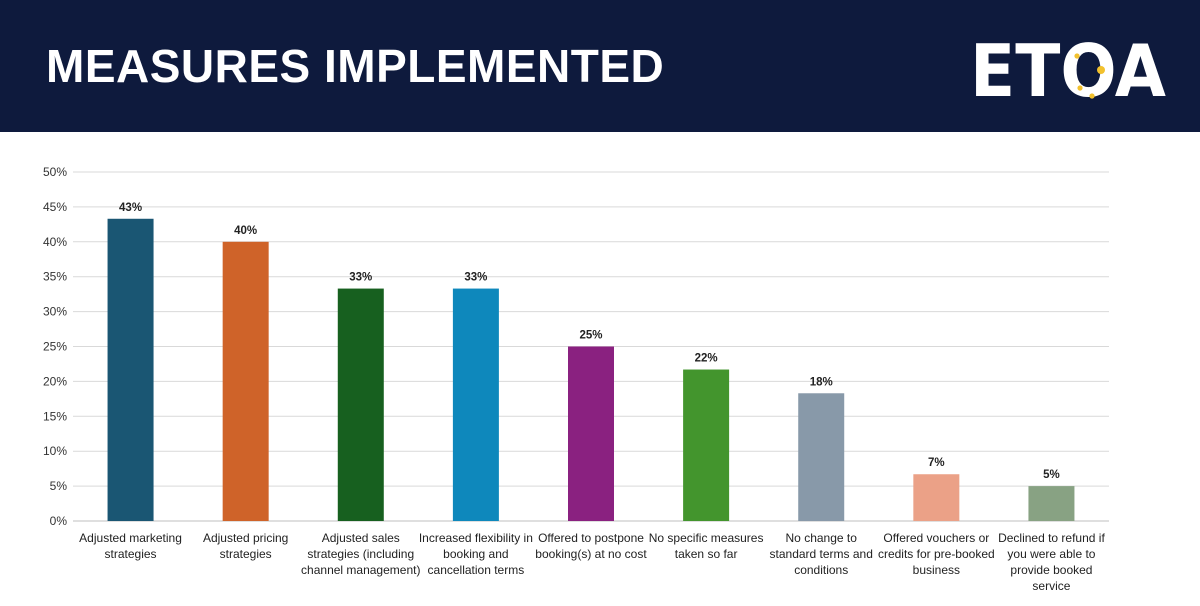 The width and height of the screenshot is (1200, 606). I want to click on data-label: 43%, so click(130, 208).